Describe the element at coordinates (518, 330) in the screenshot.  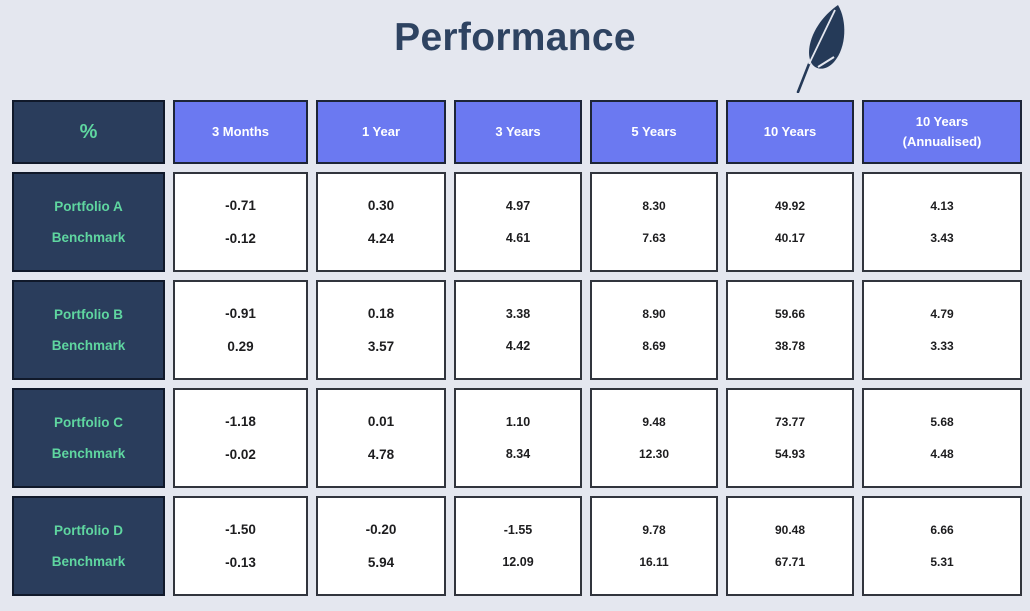
I see `data-cell: 3.38 4.42` at that location.